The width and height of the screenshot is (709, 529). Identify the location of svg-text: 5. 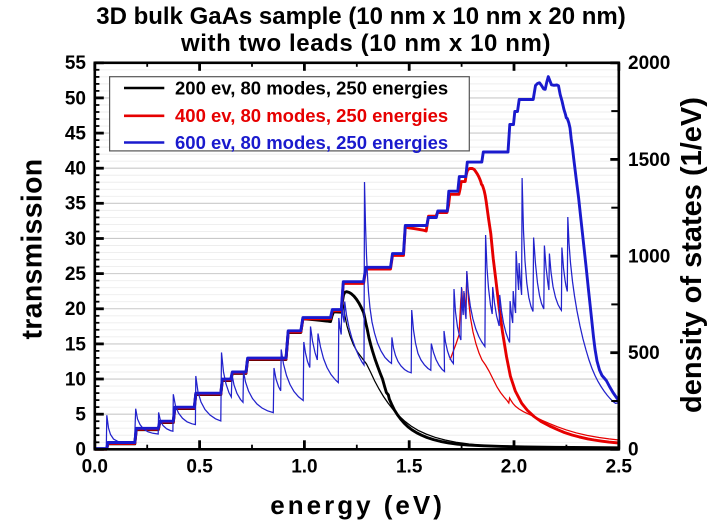
(80, 415).